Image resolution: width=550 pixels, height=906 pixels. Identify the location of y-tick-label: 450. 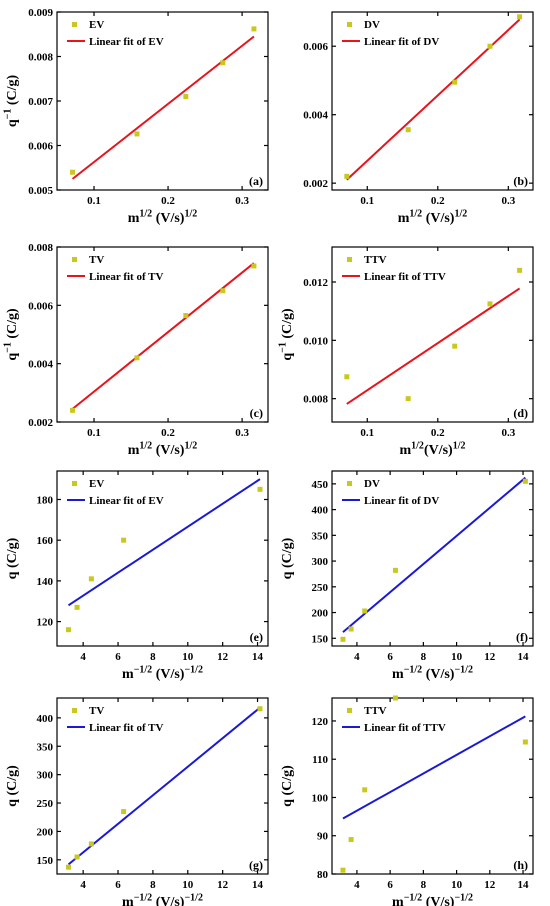
(320, 485).